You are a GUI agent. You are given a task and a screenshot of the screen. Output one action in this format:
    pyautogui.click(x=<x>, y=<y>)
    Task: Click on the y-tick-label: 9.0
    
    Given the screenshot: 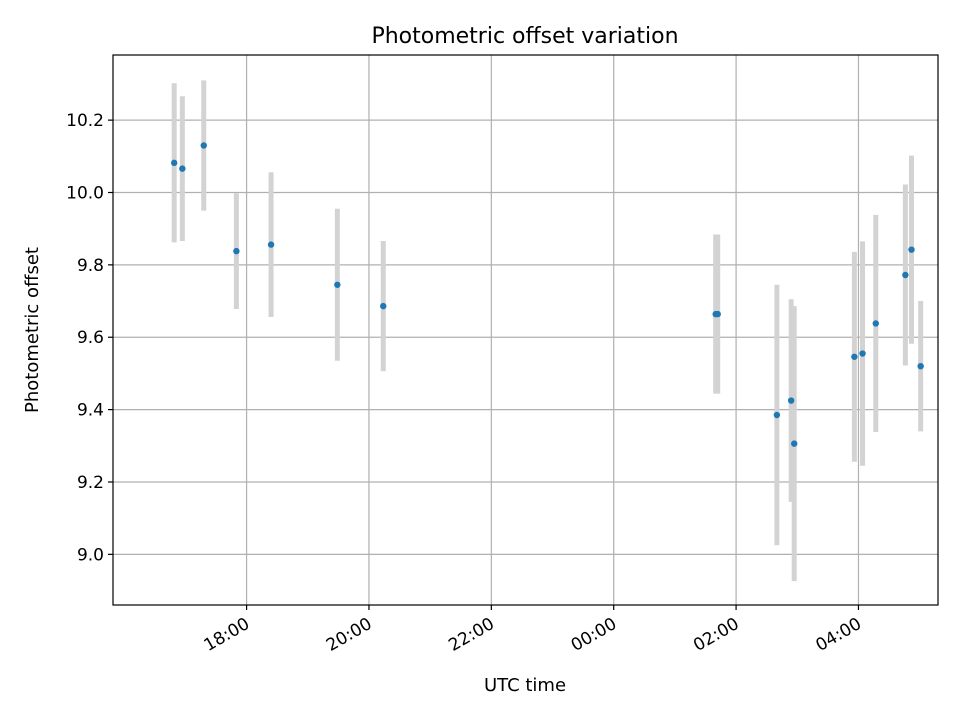 What is the action you would take?
    pyautogui.click(x=90, y=555)
    